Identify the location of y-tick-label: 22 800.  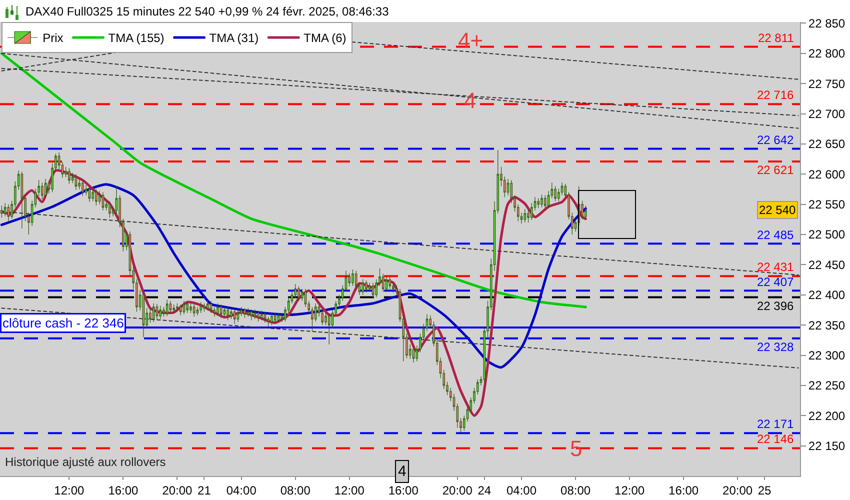
(827, 53).